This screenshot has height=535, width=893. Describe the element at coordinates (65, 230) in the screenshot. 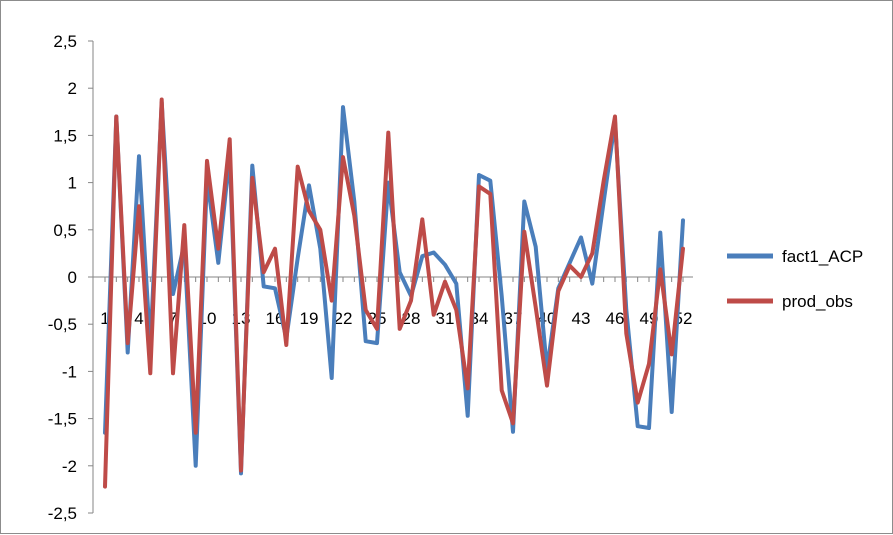

I see `y-tick-label: 0,5` at that location.